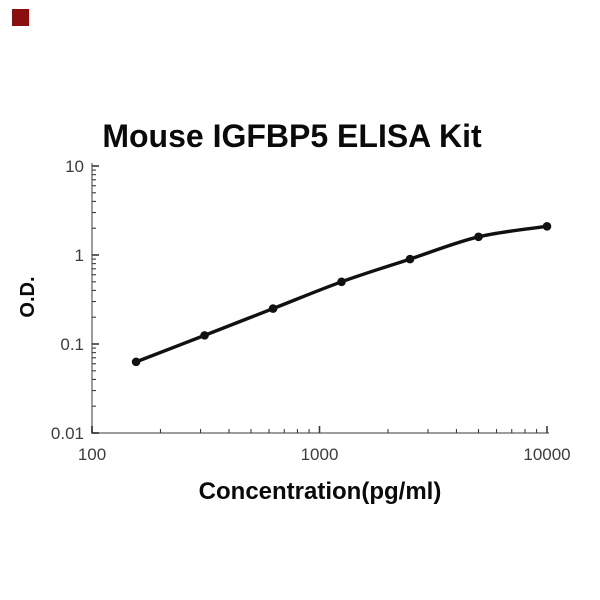 The width and height of the screenshot is (600, 600). Describe the element at coordinates (92, 454) in the screenshot. I see `x-tick-label: 100` at that location.